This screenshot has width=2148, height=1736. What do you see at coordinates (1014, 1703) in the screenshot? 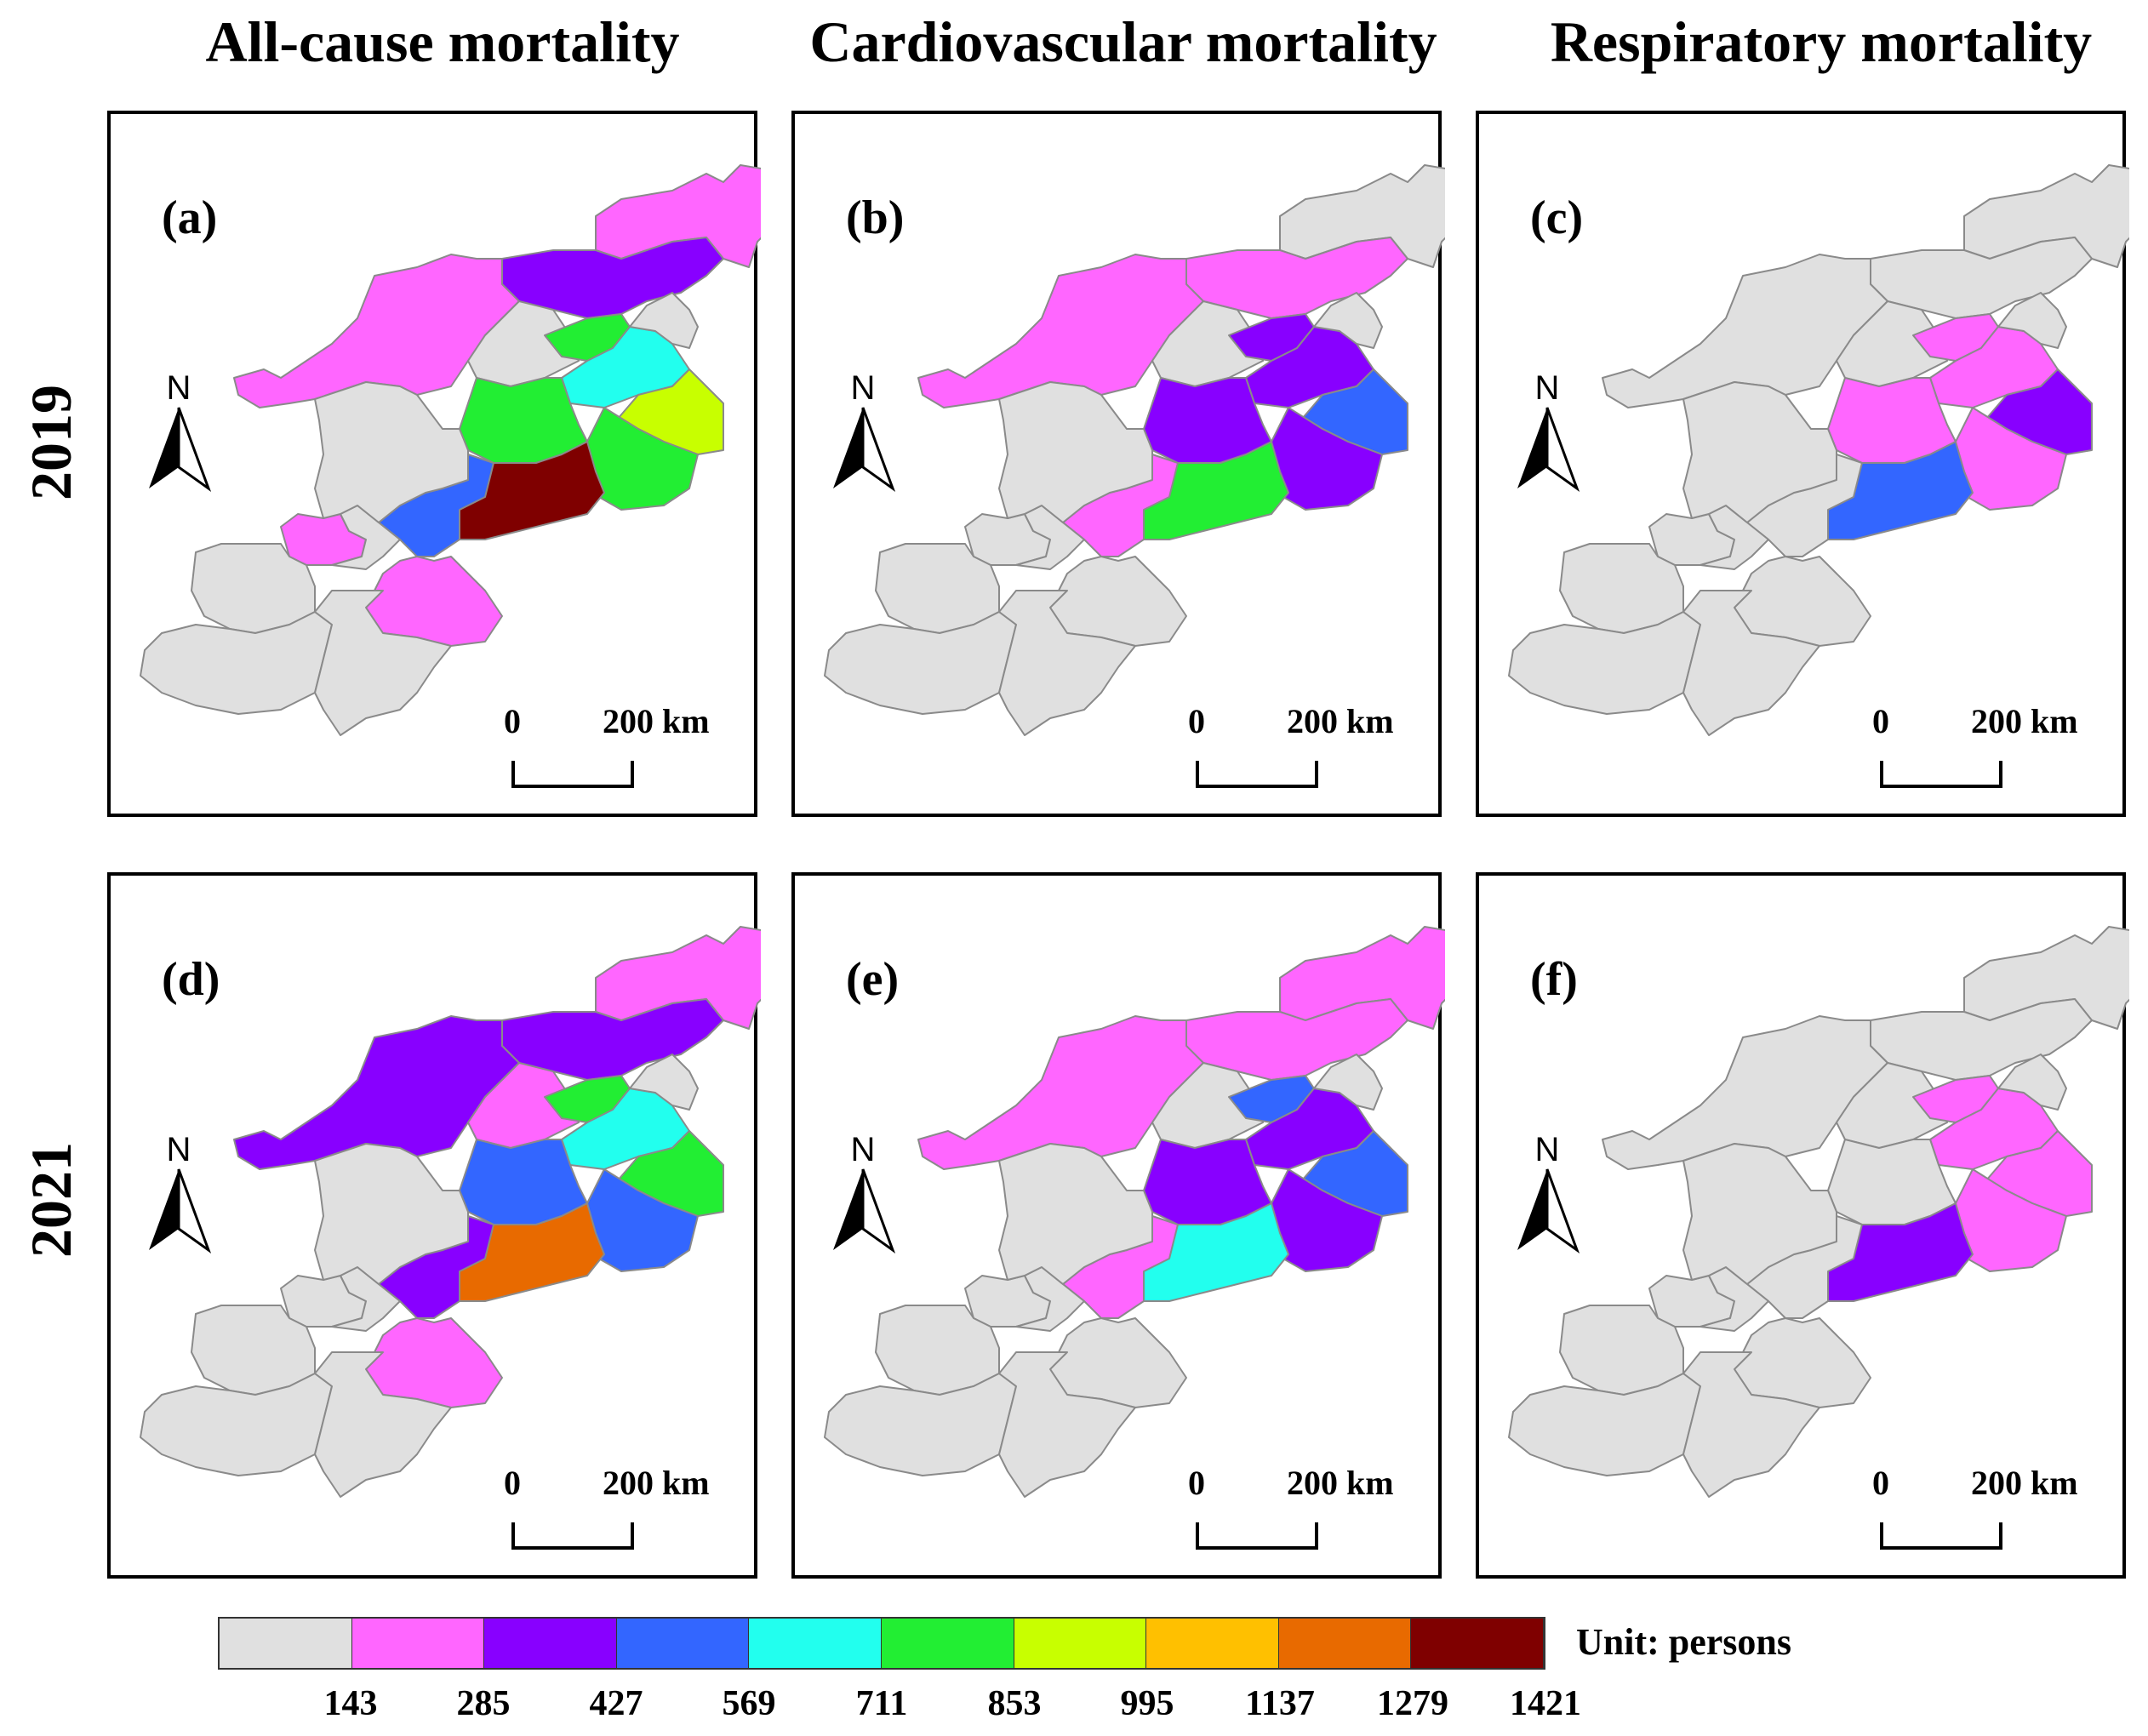
I see `legend-tick-label: 853` at bounding box center [1014, 1703].